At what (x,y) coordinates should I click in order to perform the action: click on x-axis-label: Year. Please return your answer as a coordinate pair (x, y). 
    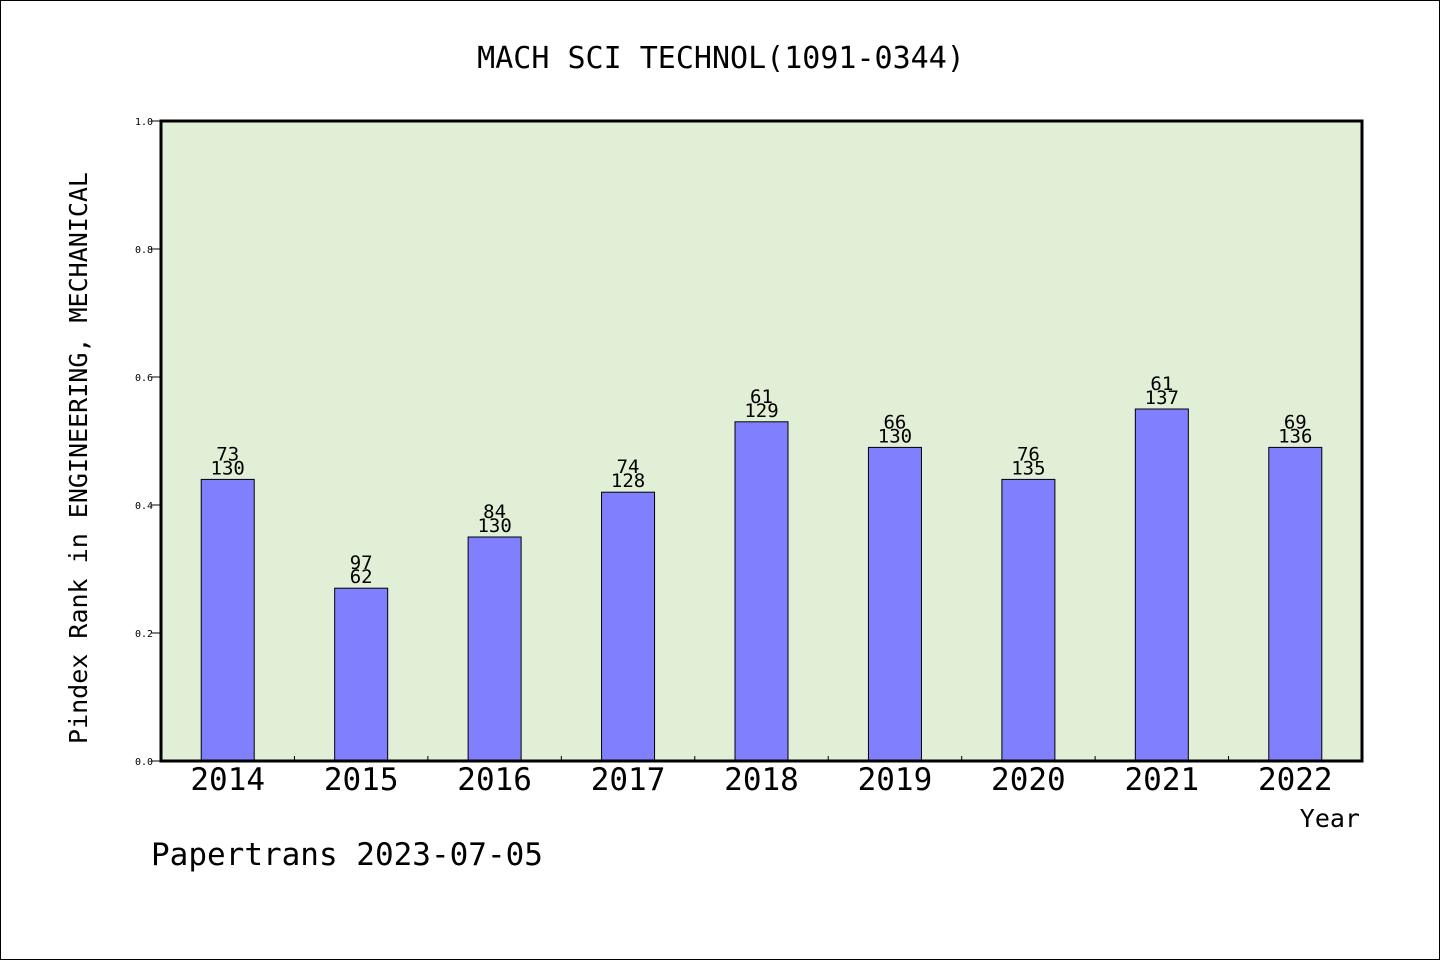
    Looking at the image, I should click on (1330, 818).